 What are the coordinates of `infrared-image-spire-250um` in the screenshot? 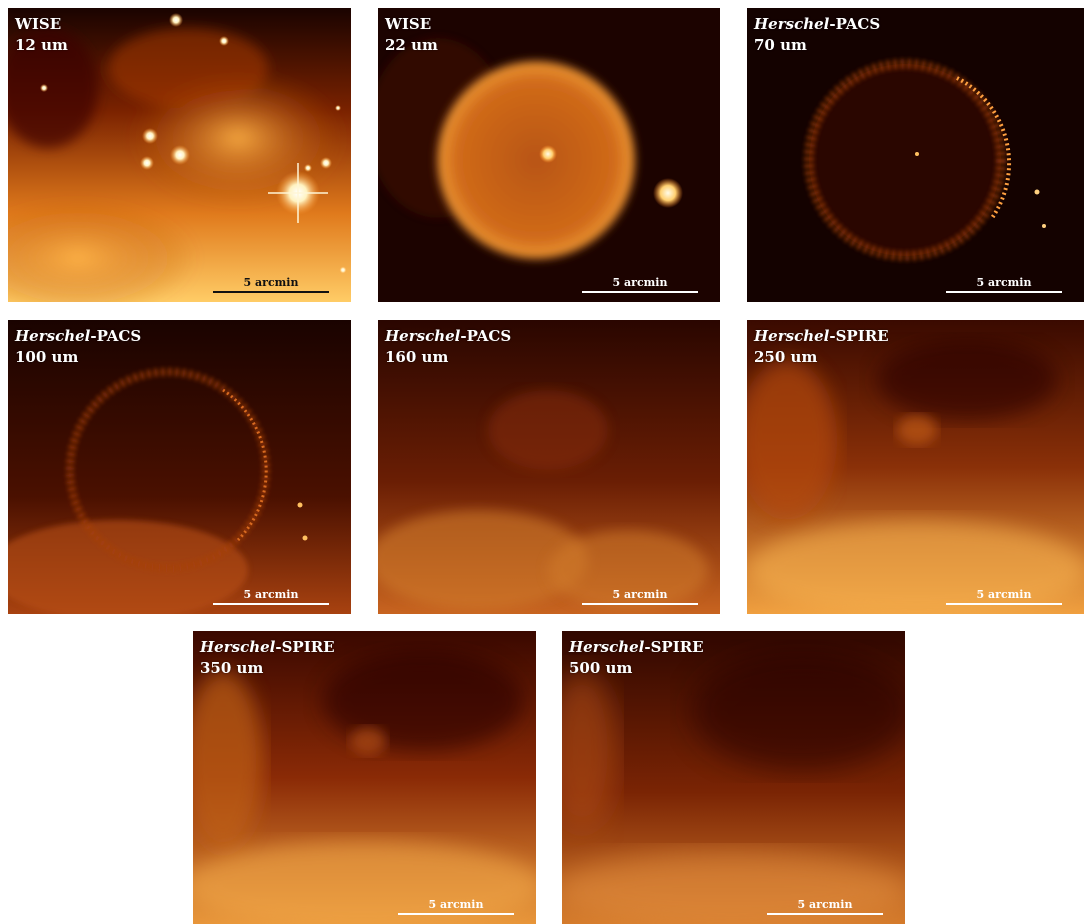 It's located at (915, 467).